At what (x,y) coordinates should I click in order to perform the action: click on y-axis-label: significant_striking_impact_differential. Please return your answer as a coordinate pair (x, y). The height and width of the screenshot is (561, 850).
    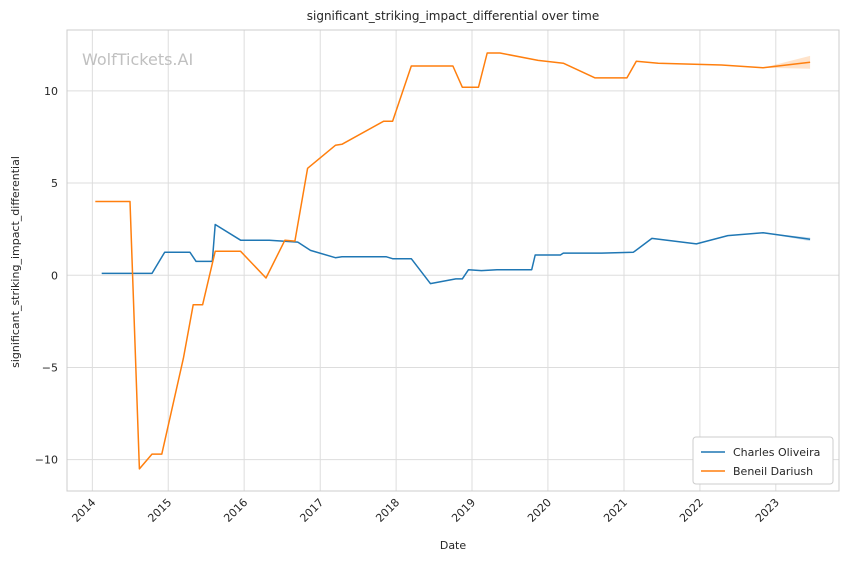
    Looking at the image, I should click on (15, 262).